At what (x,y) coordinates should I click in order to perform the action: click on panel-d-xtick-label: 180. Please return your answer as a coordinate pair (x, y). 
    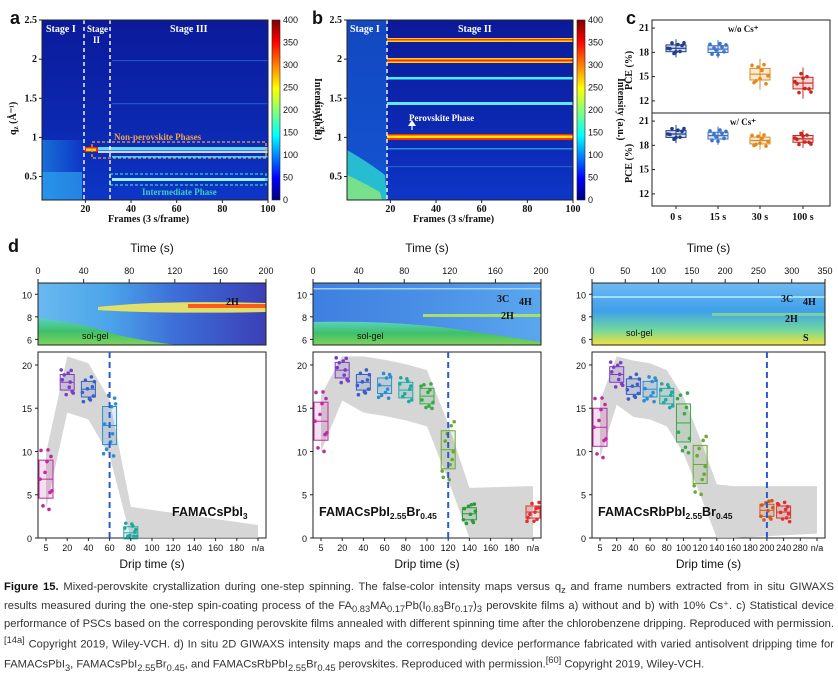
    Looking at the image, I should click on (236, 548).